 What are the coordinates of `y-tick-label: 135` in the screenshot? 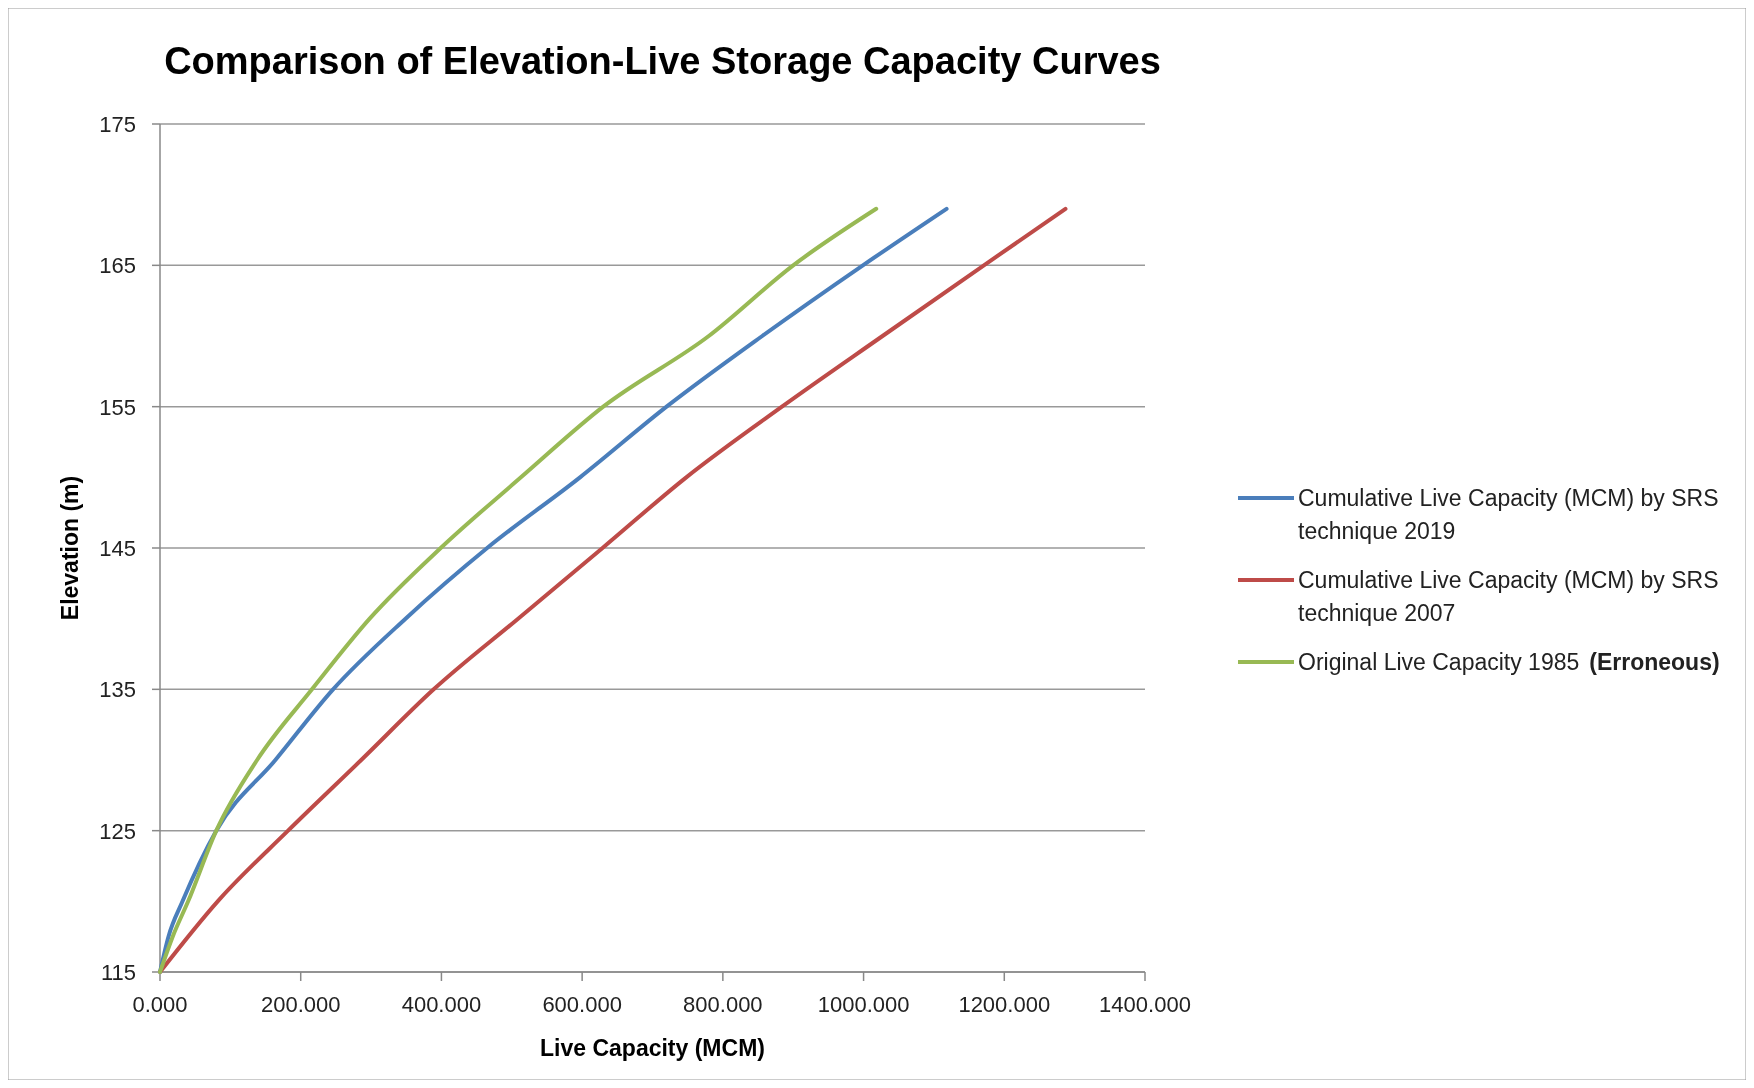 It's located at (117, 690).